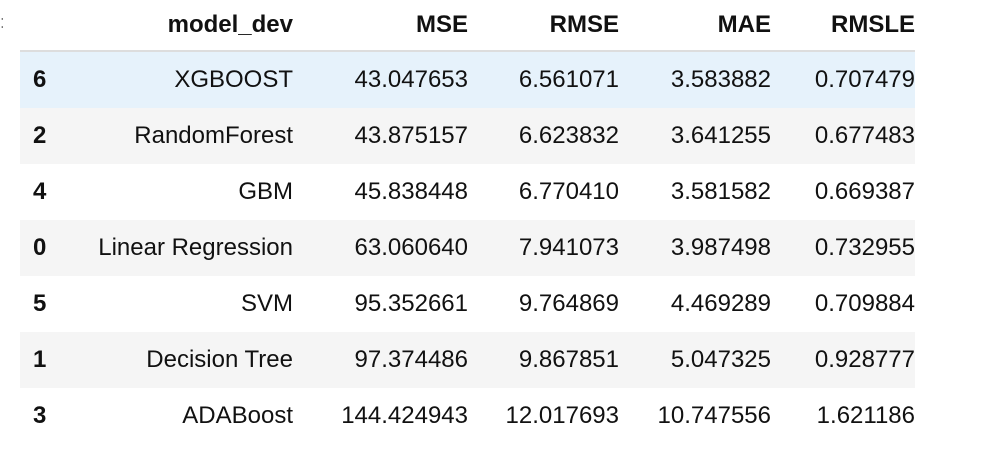 The height and width of the screenshot is (456, 982). Describe the element at coordinates (720, 247) in the screenshot. I see `mae-cell: 3.987498` at that location.